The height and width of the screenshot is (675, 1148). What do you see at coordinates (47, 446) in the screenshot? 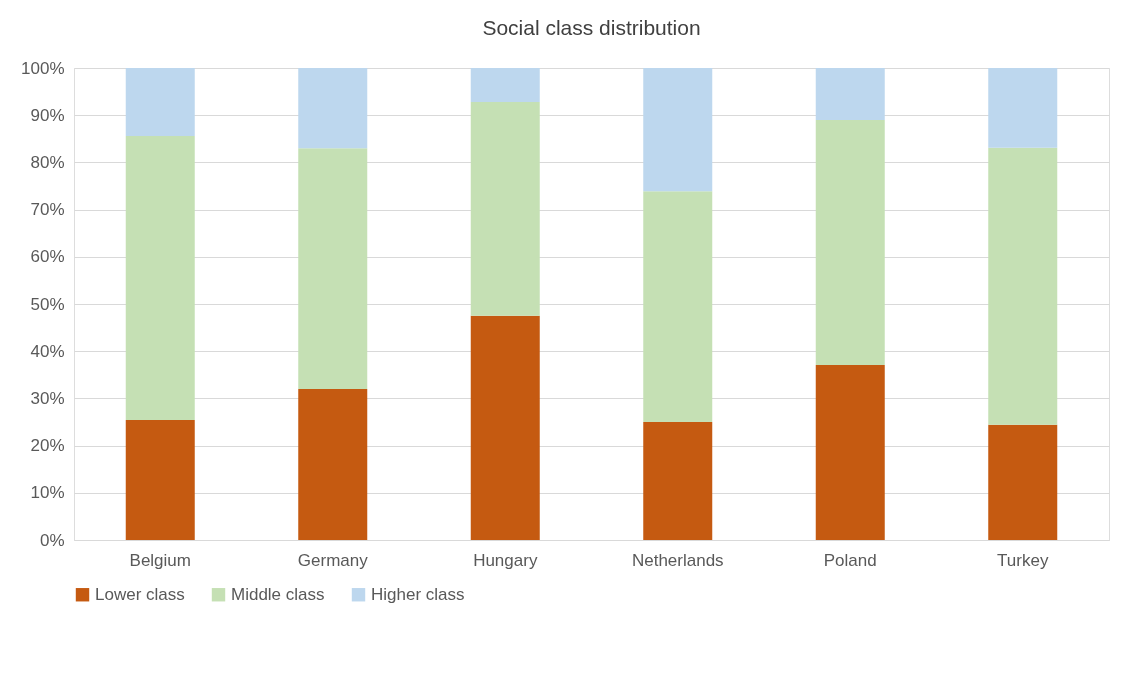
I see `y-tick-label: 20%` at bounding box center [47, 446].